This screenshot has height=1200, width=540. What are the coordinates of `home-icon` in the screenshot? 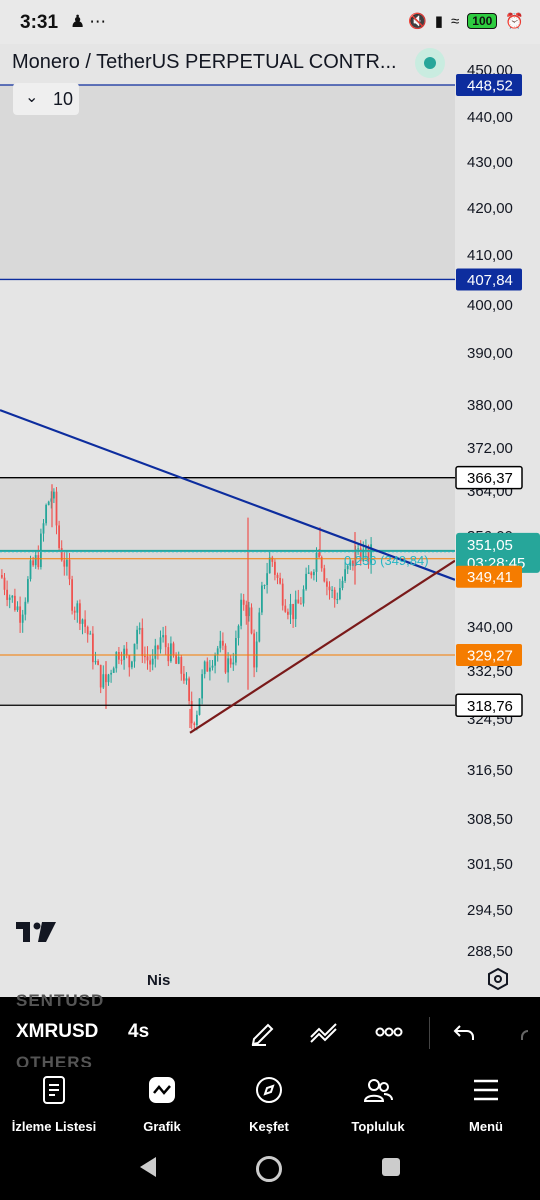 It's located at (269, 1169).